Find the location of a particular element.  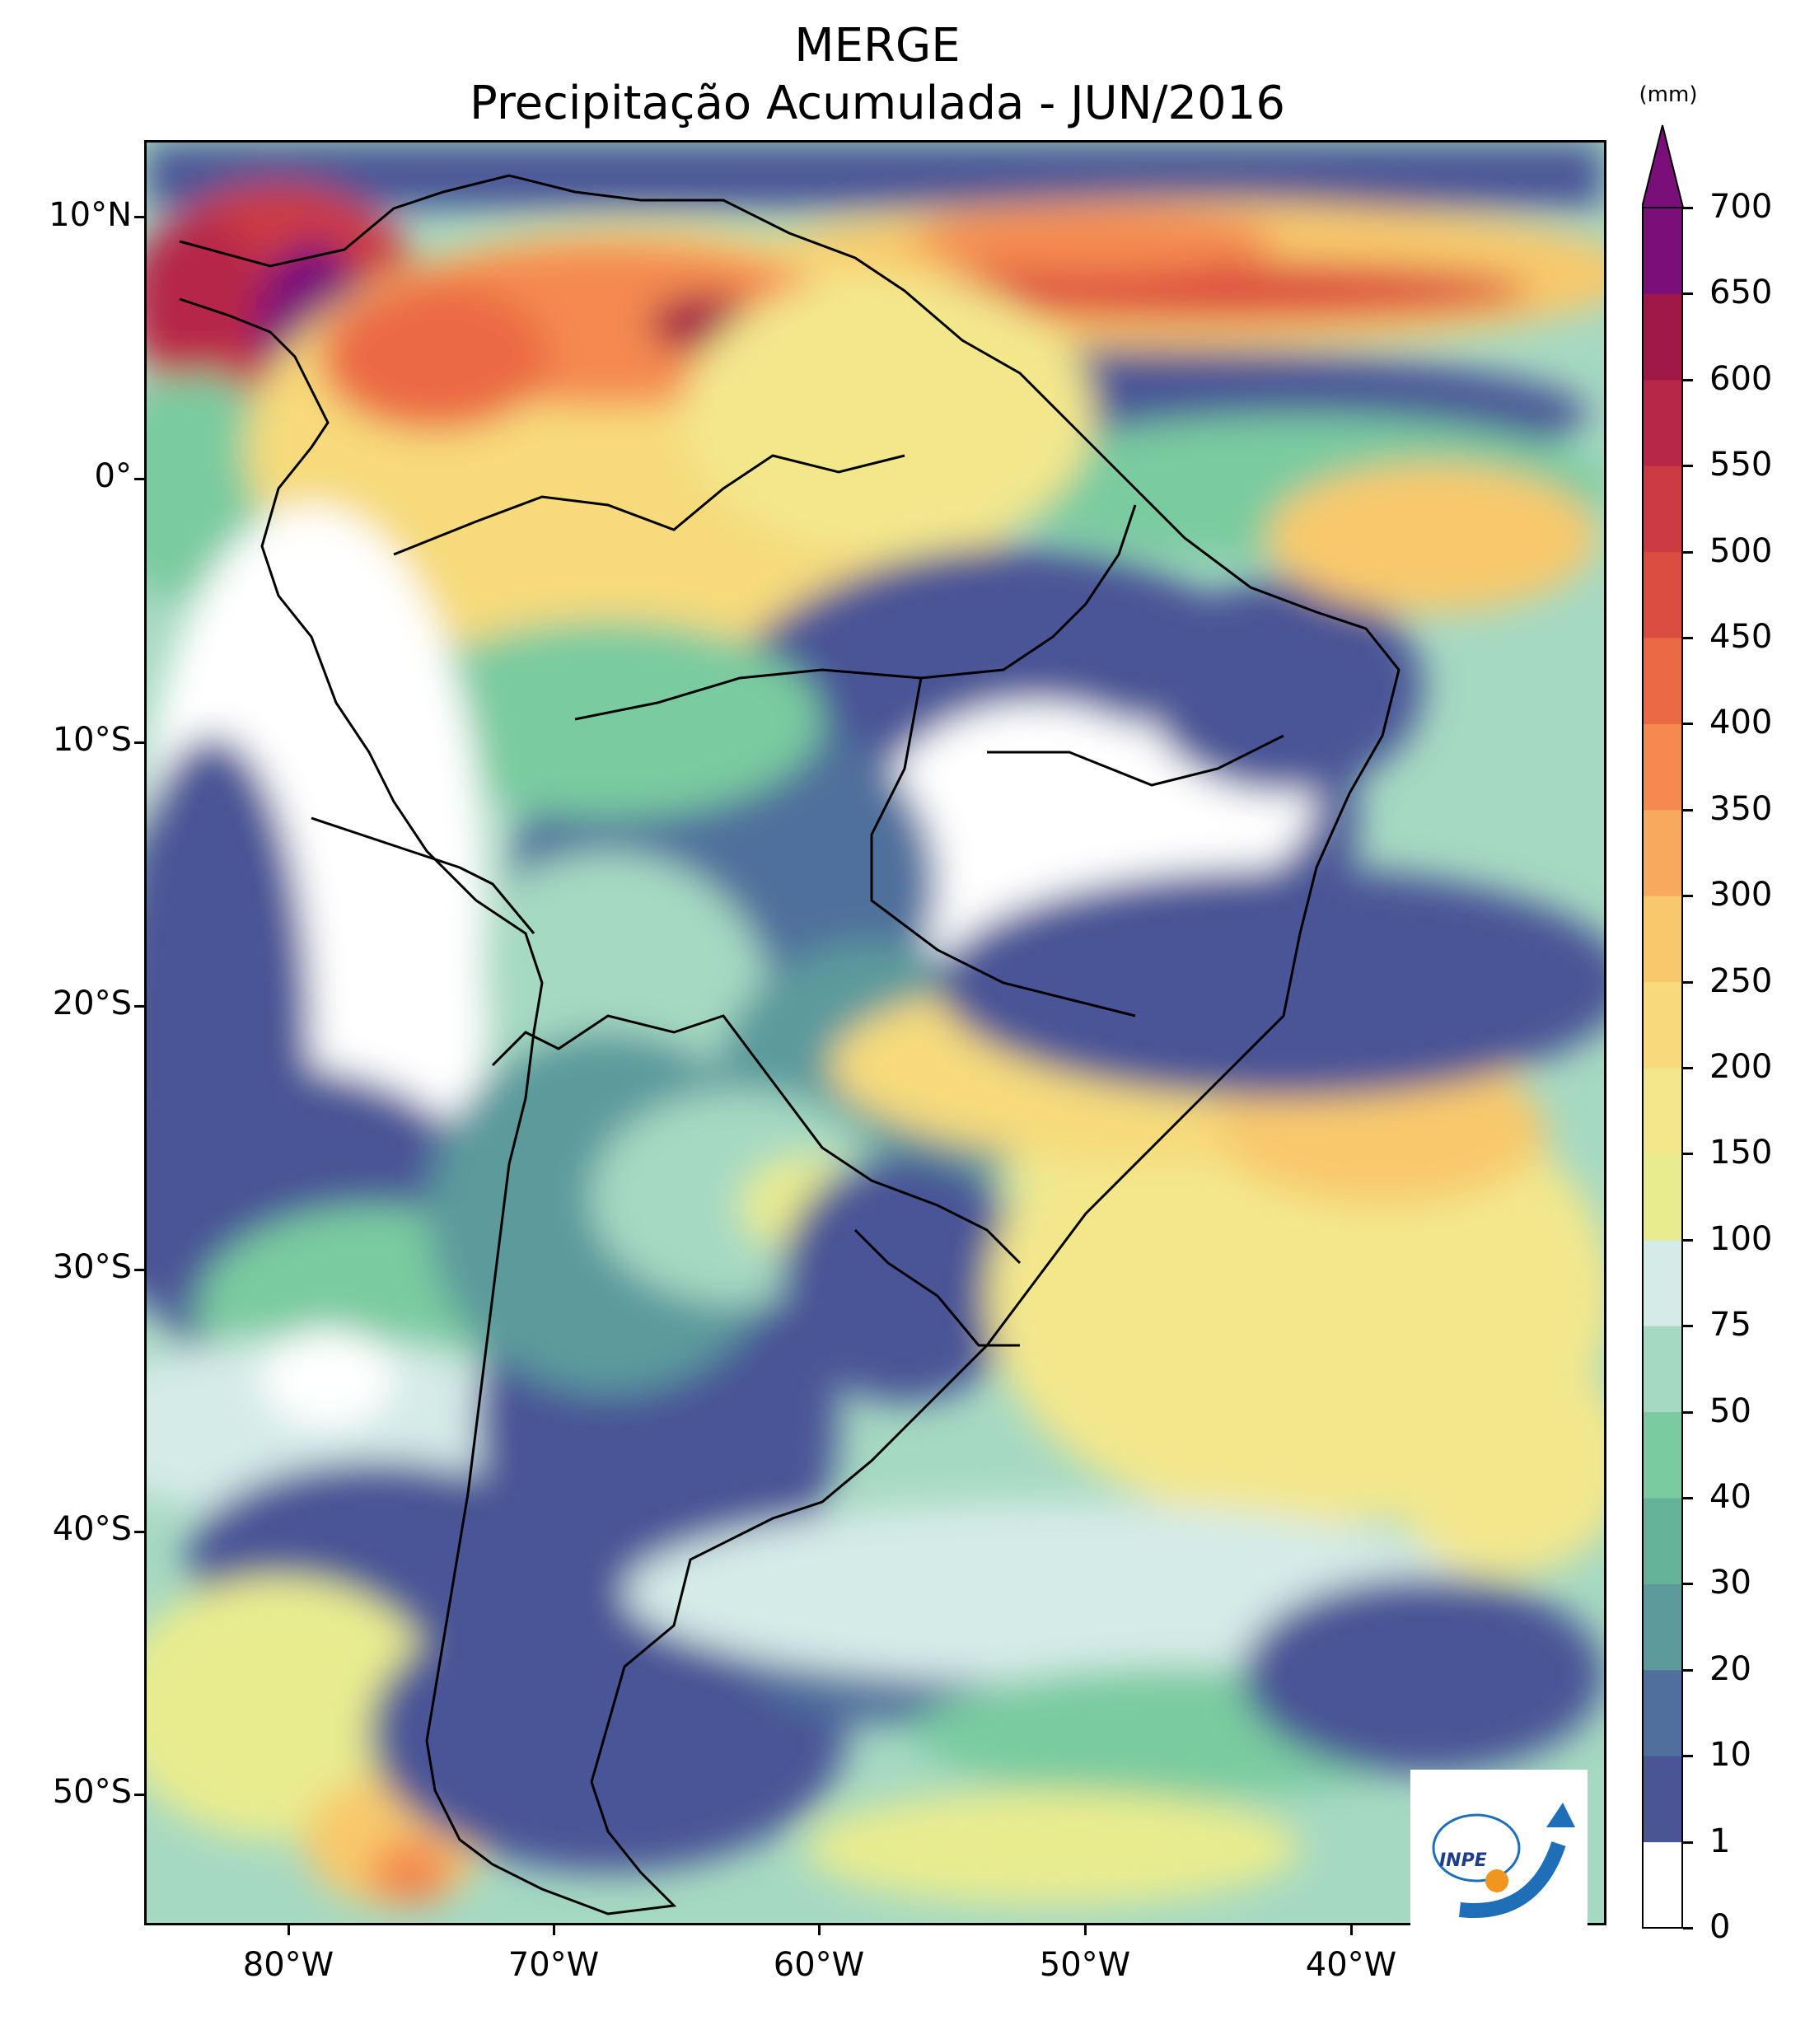

colorbar-tick-label: 700 is located at coordinates (1741, 207).